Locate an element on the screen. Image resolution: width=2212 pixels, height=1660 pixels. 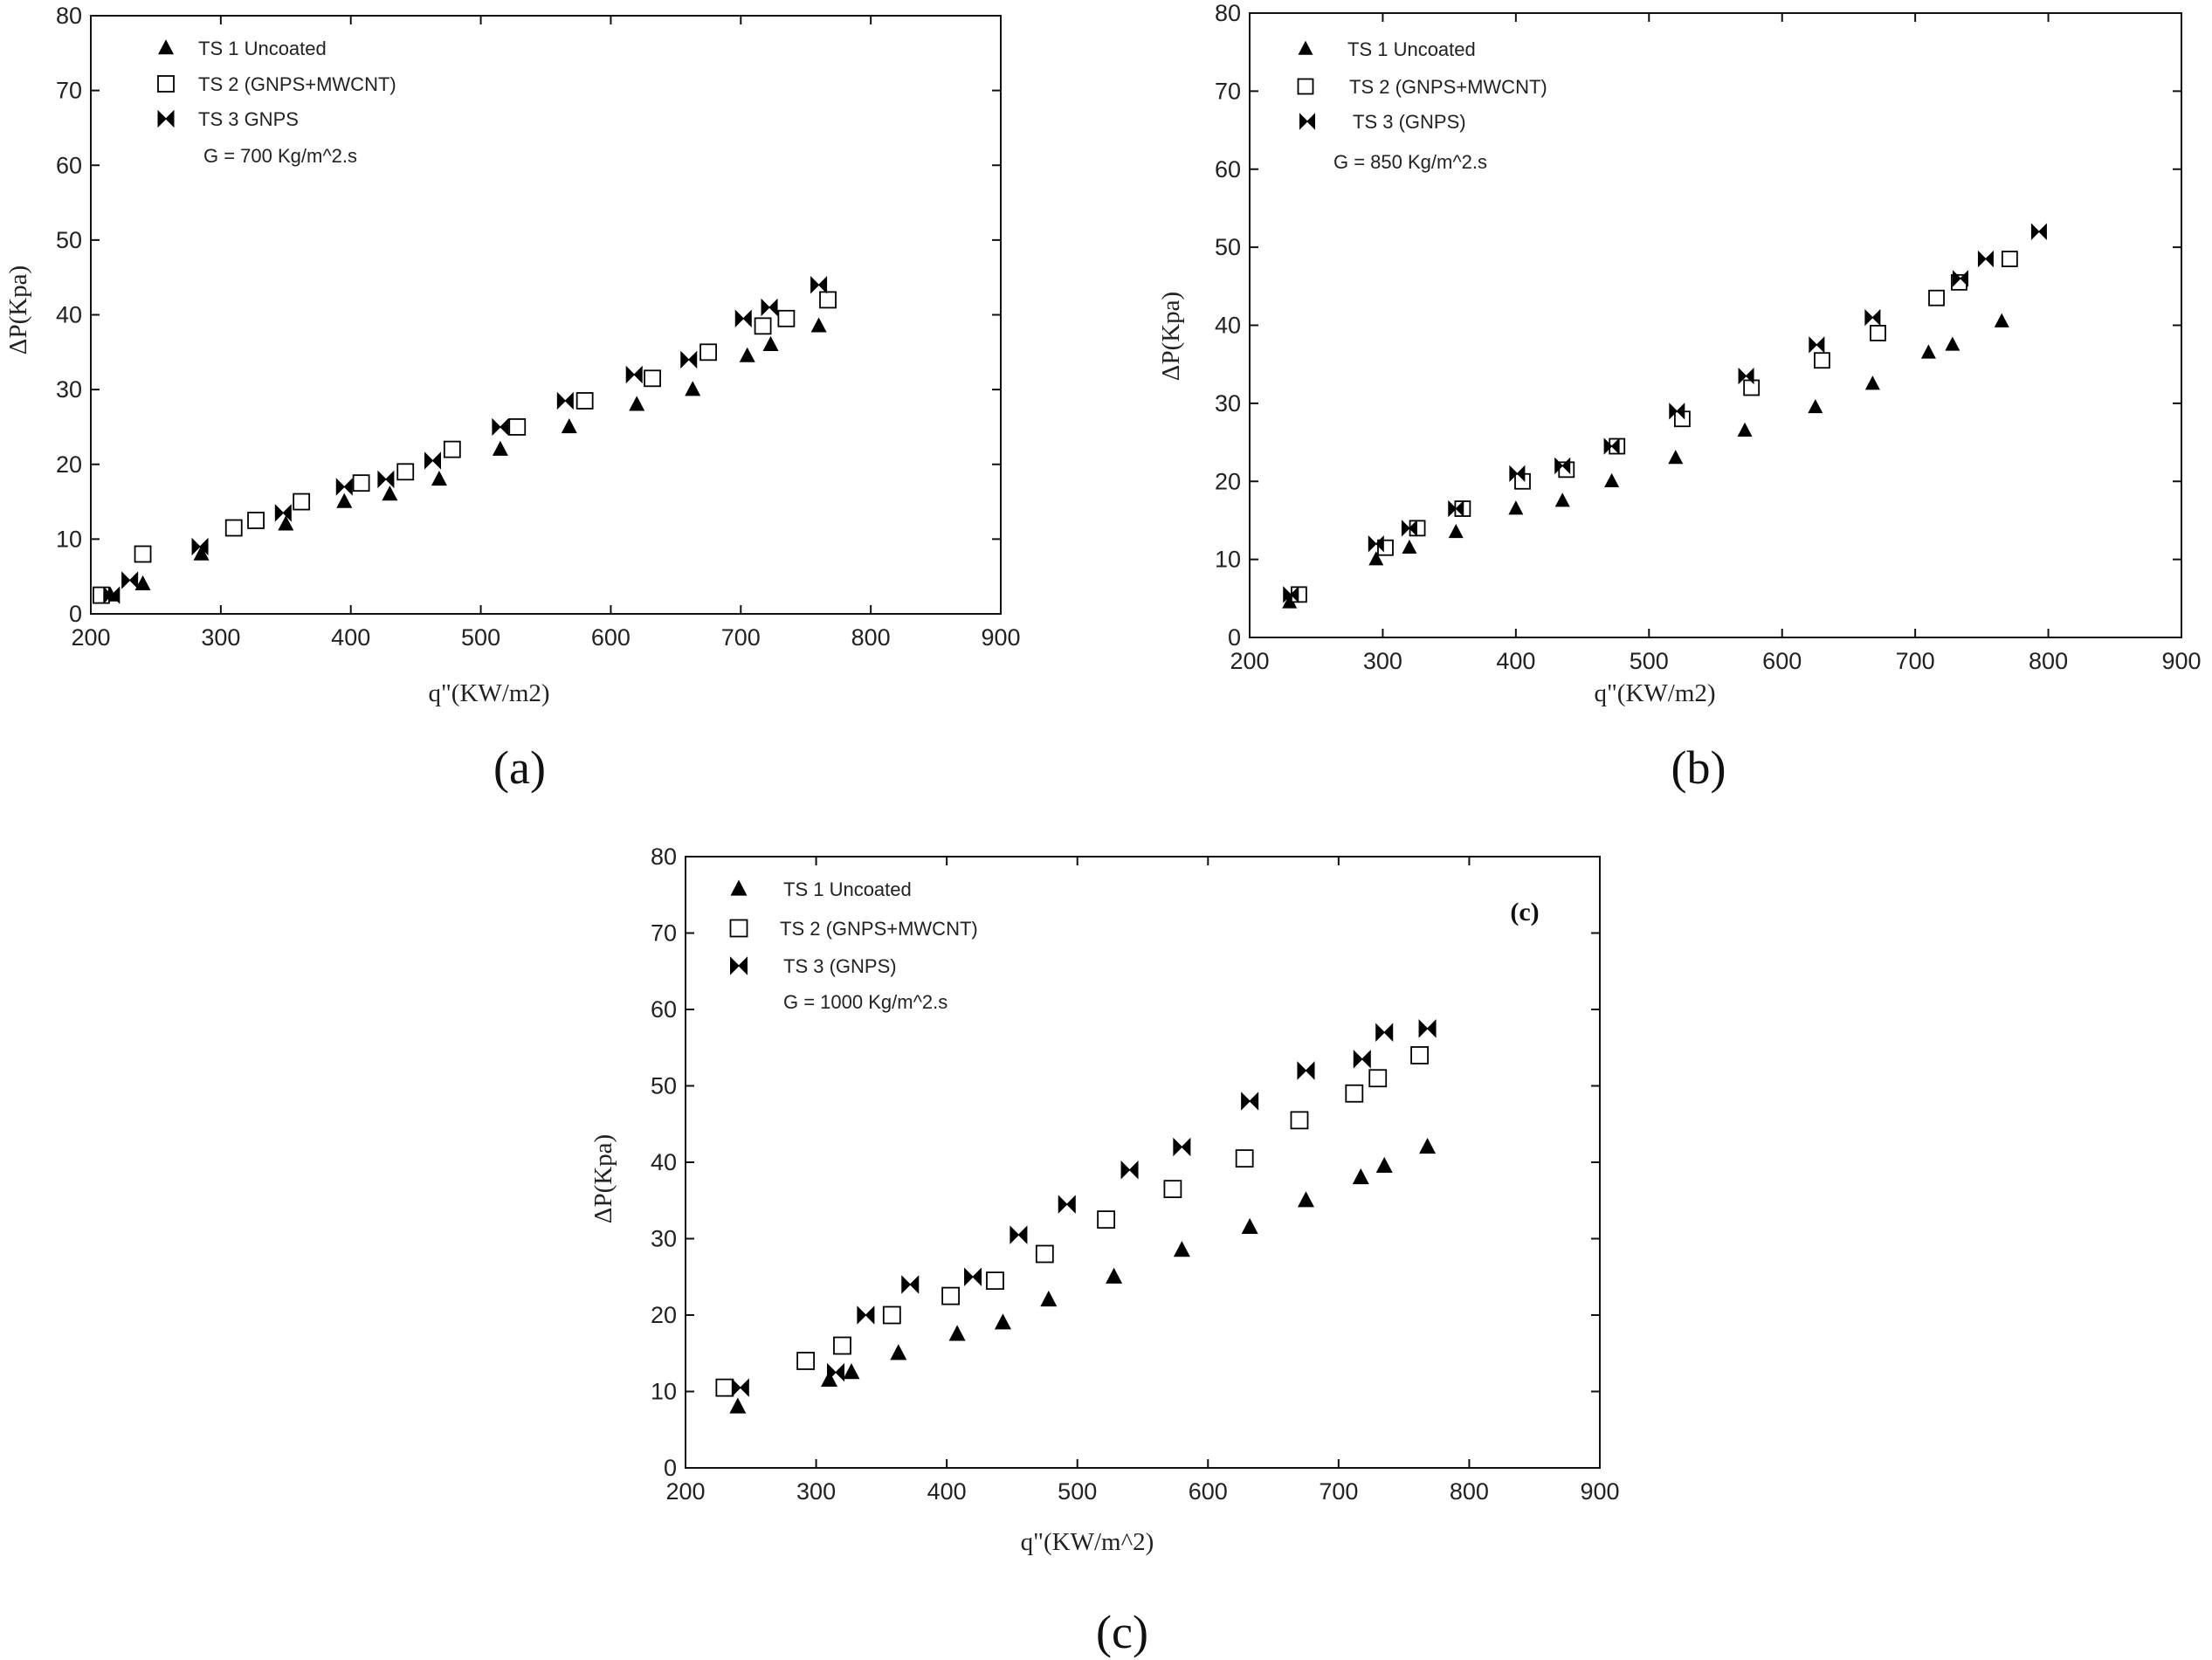
panel-label-b: (b) is located at coordinates (1698, 767).